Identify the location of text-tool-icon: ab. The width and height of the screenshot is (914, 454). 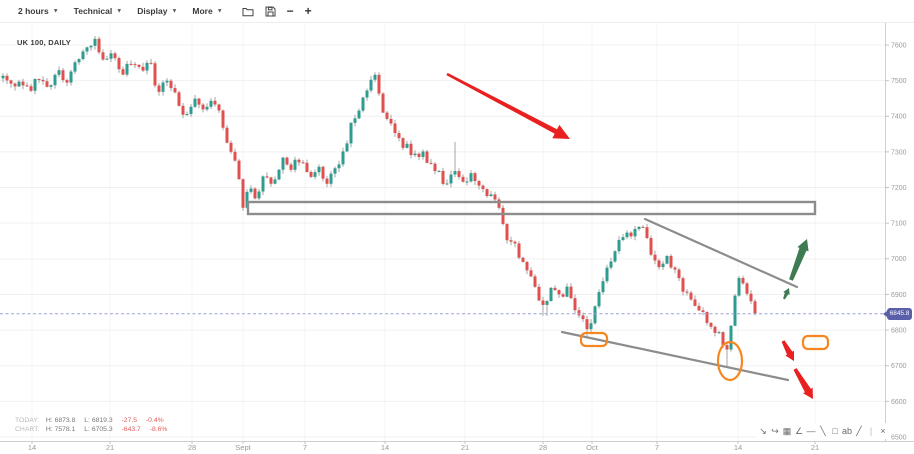
(846, 431).